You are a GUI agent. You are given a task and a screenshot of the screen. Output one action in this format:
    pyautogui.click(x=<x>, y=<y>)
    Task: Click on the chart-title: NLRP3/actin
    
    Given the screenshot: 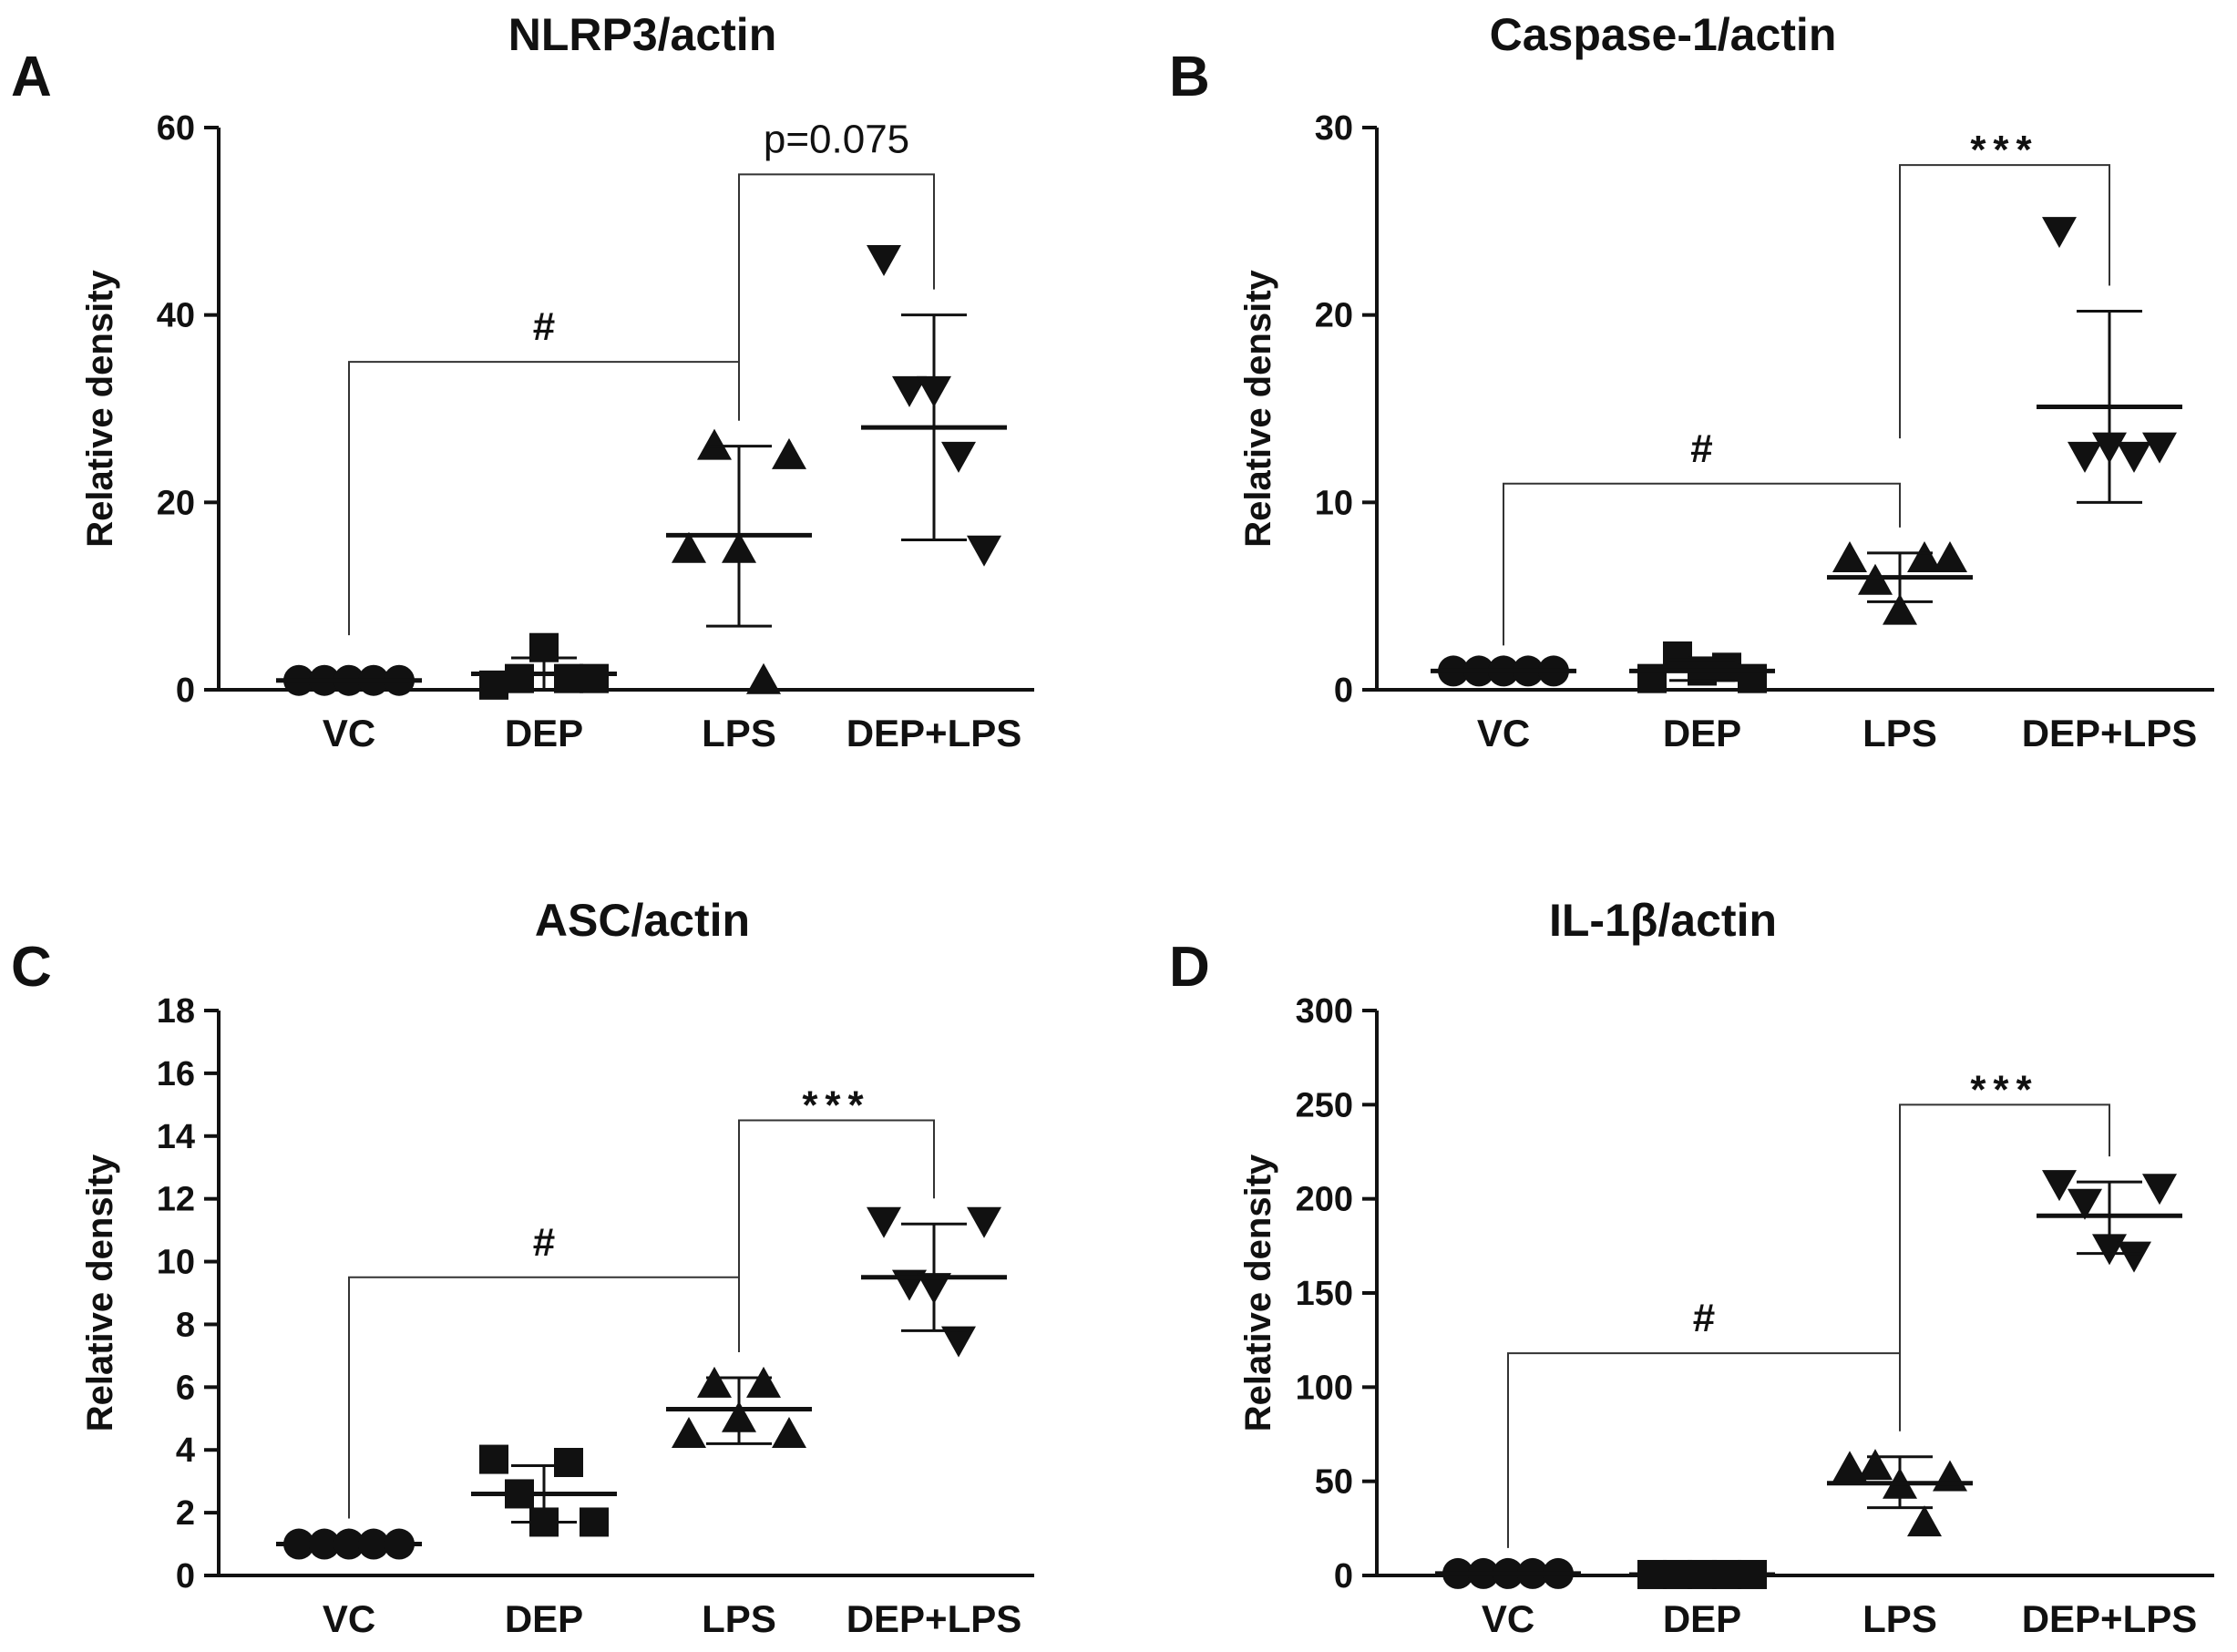 What is the action you would take?
    pyautogui.click(x=642, y=34)
    